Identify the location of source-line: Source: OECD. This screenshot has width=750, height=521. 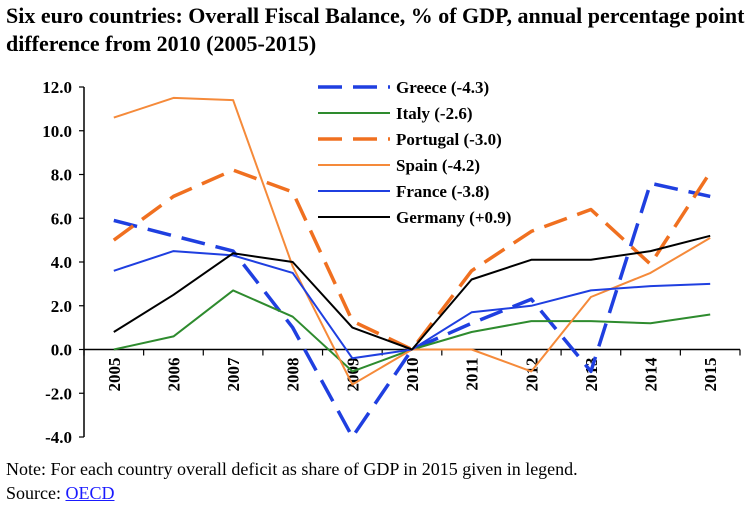
(60, 493).